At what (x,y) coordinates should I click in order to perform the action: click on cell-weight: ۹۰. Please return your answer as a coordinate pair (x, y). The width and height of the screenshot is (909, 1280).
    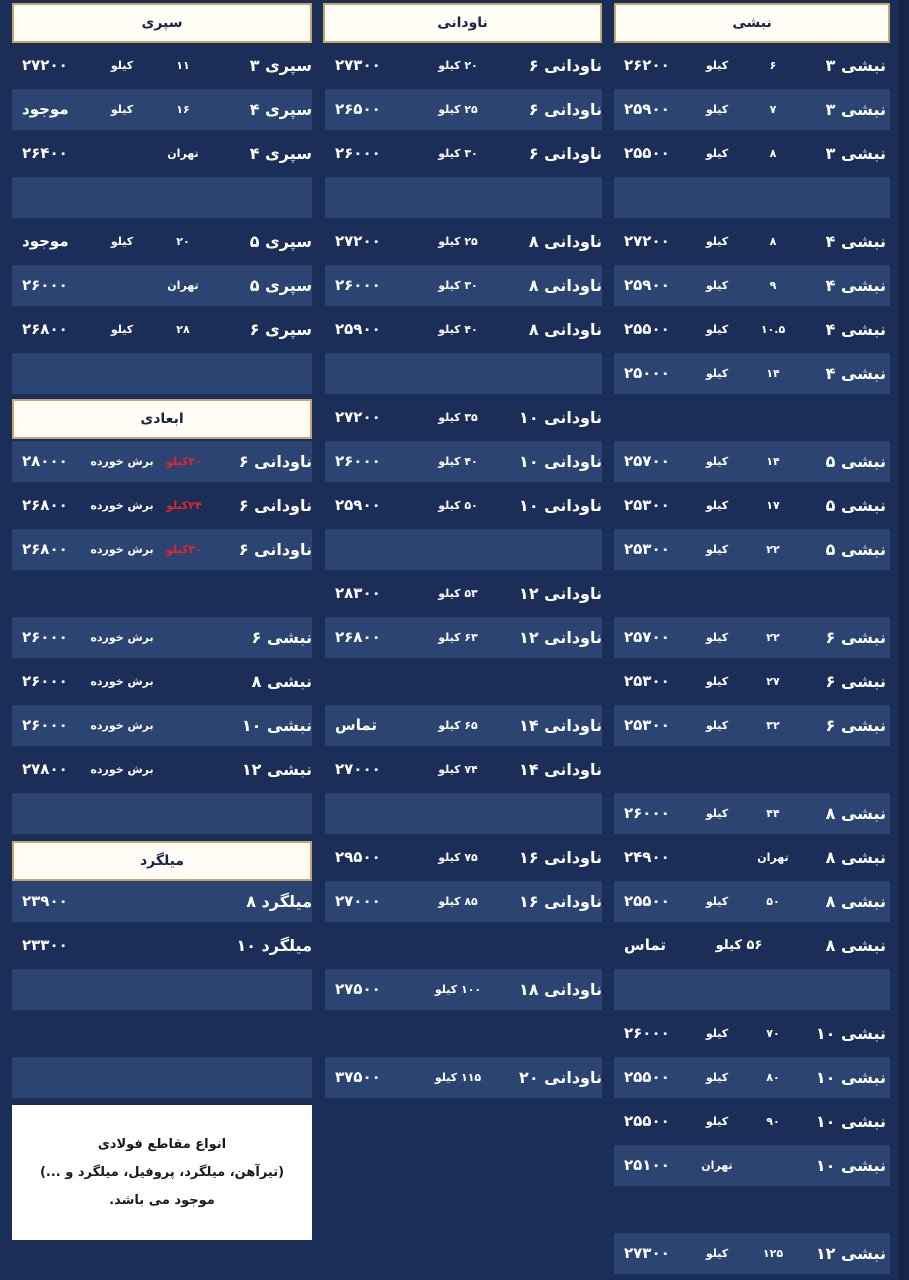
    Looking at the image, I should click on (773, 1121).